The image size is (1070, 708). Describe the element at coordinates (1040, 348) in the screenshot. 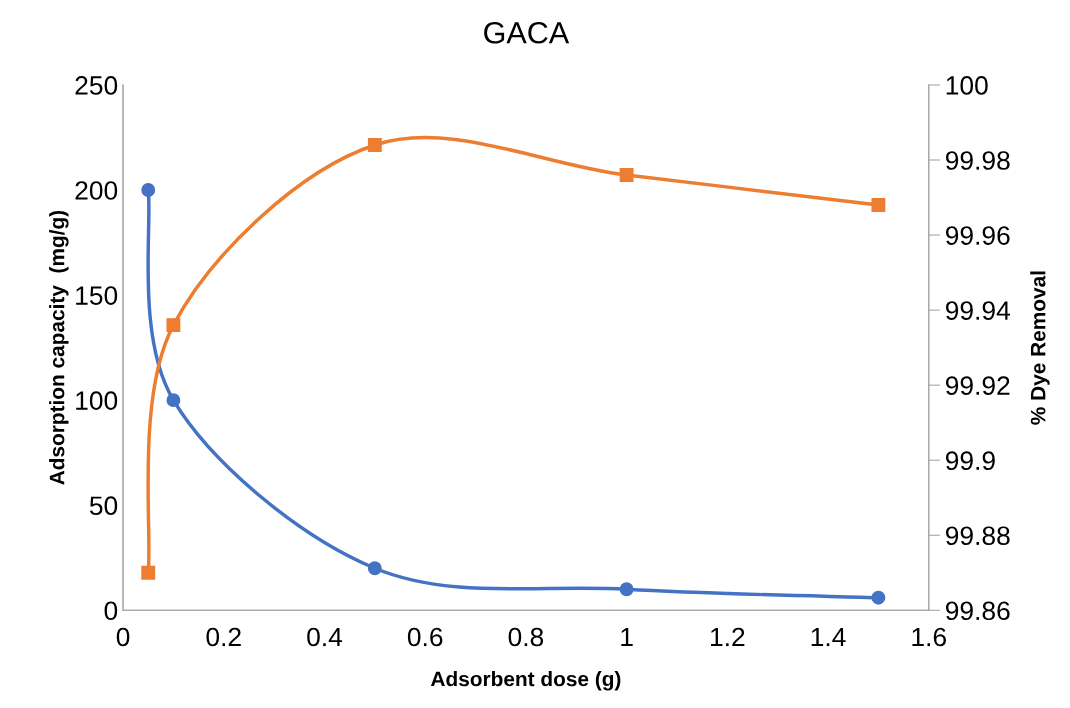

I see `y2-axis-title: % Dye Removal` at that location.